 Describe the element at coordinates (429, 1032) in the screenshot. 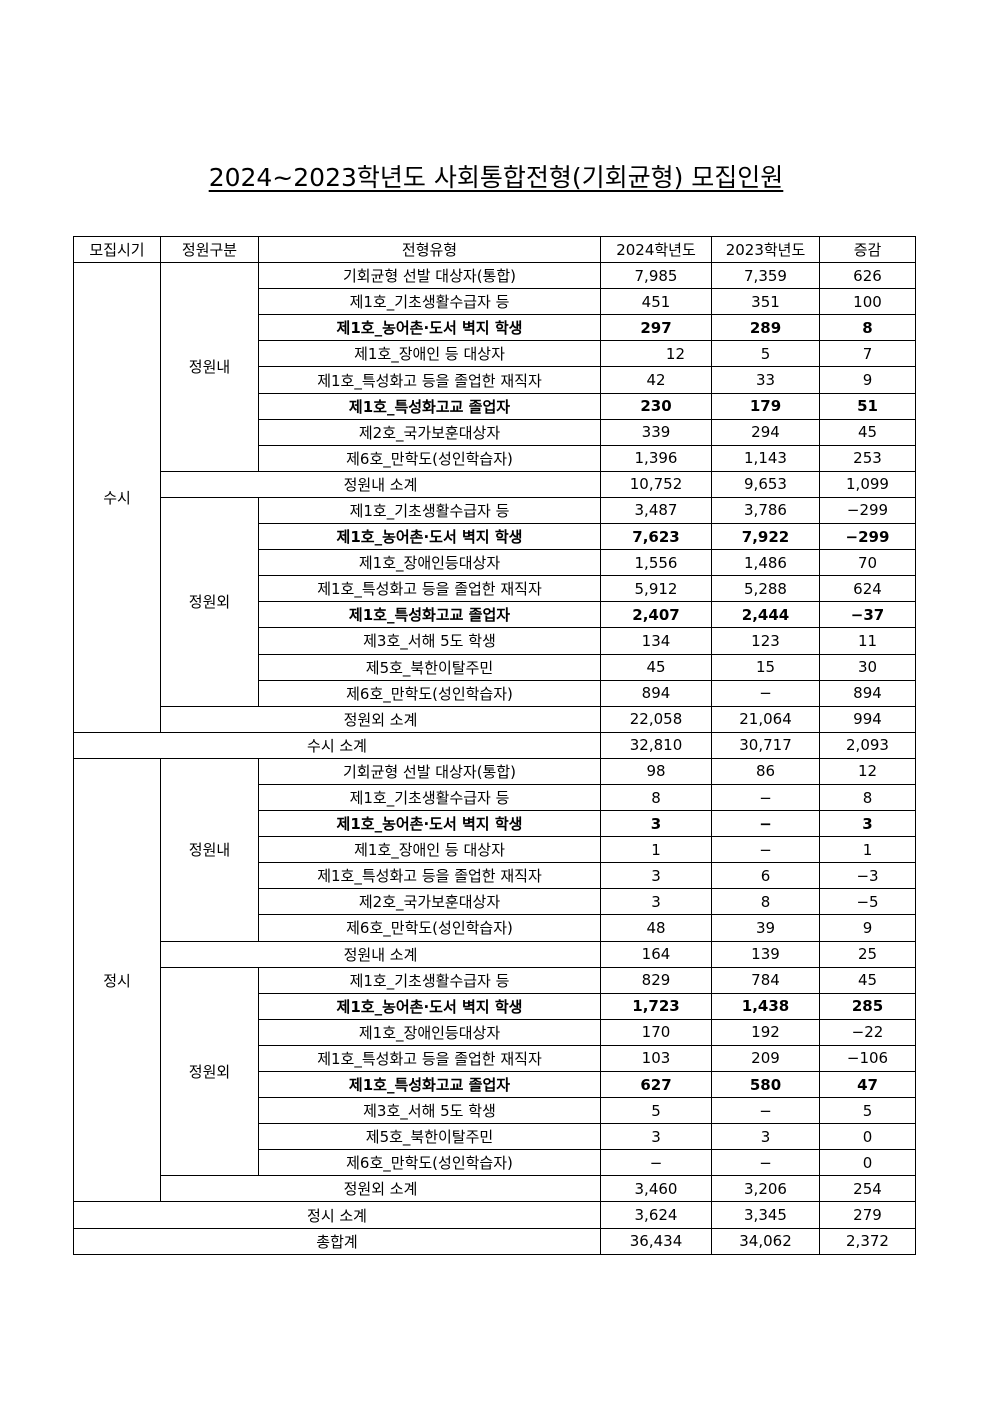

I see `type-cell: 제1호_장애인등대상자` at that location.